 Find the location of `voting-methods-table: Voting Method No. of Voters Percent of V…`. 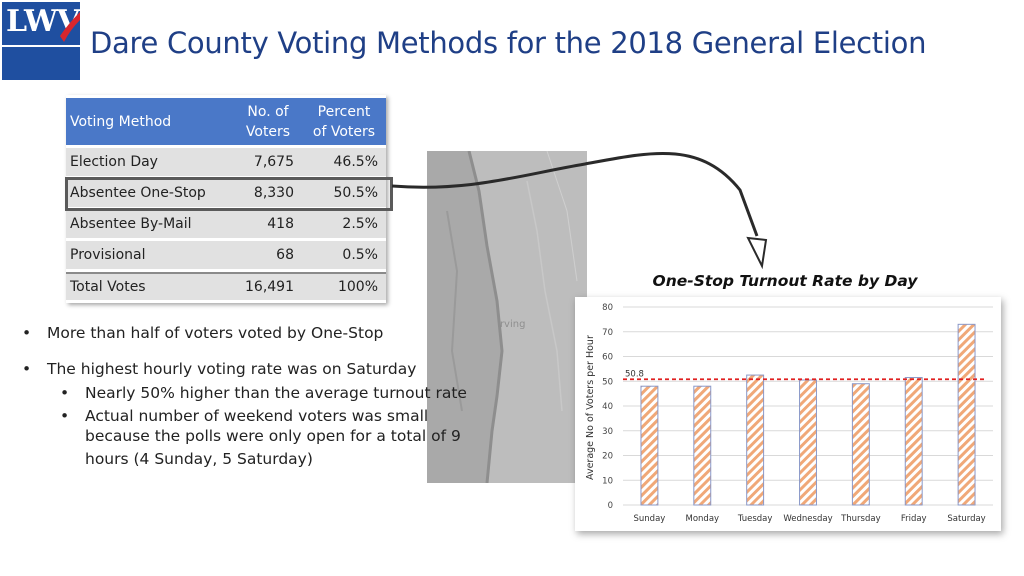

voting-methods-table: Voting Method No. of Voters Percent of V… is located at coordinates (226, 199).